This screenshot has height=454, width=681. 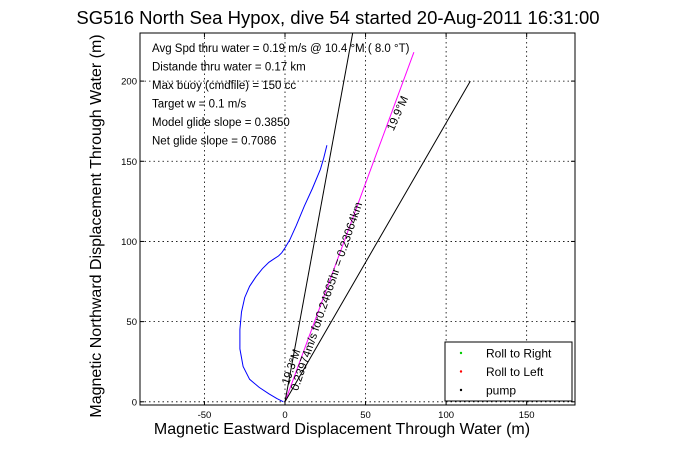 I want to click on info-line: Max buoy (cmdfile) = 150 cc, so click(x=224, y=86).